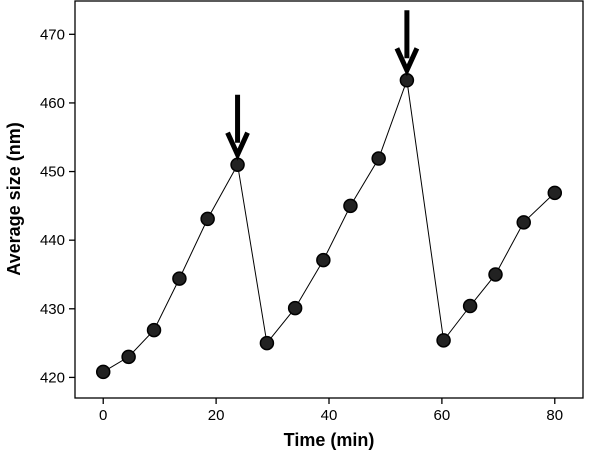  I want to click on x-axis: 0 20 40 60 80, so click(331, 411).